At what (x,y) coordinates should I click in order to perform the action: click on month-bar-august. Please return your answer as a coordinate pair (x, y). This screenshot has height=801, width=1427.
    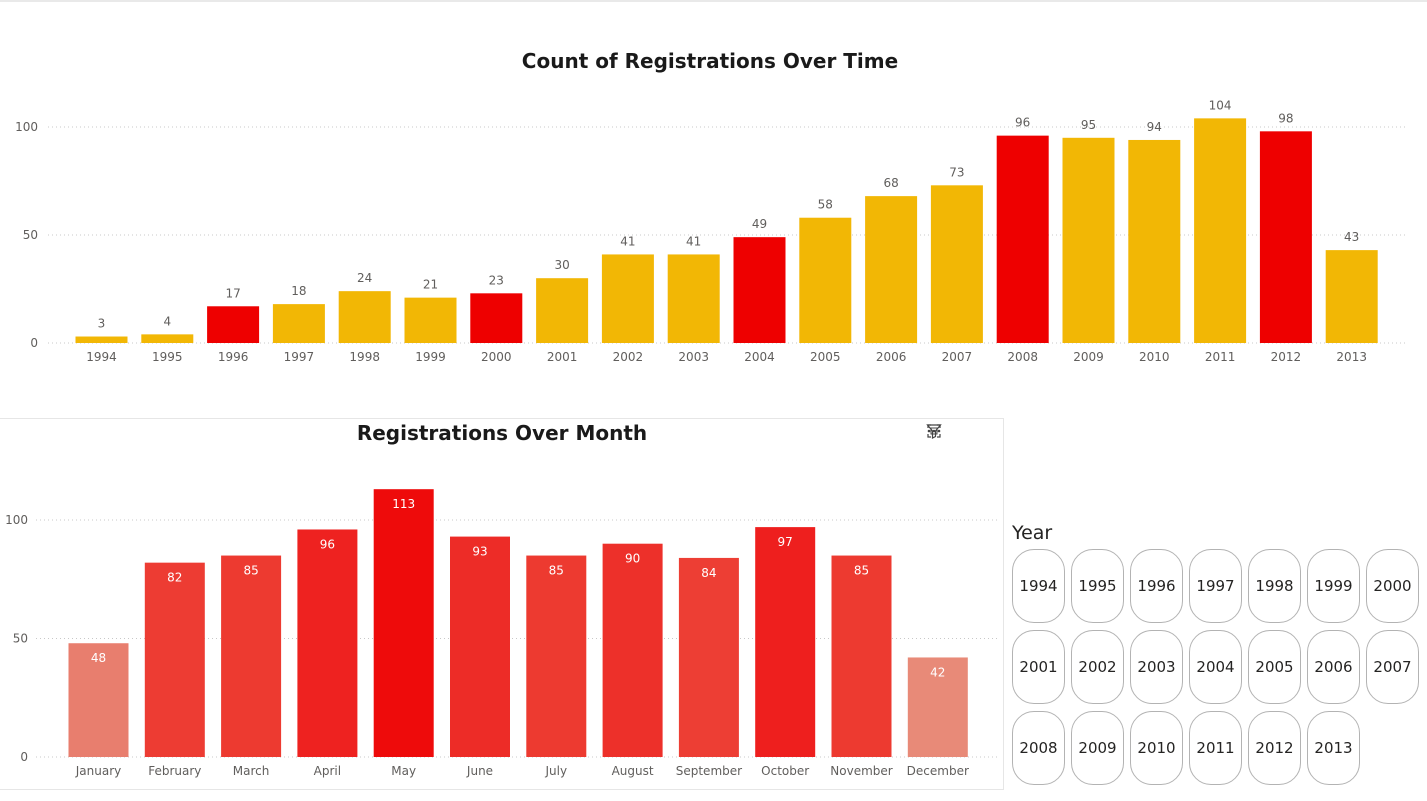
    Looking at the image, I should click on (632, 650).